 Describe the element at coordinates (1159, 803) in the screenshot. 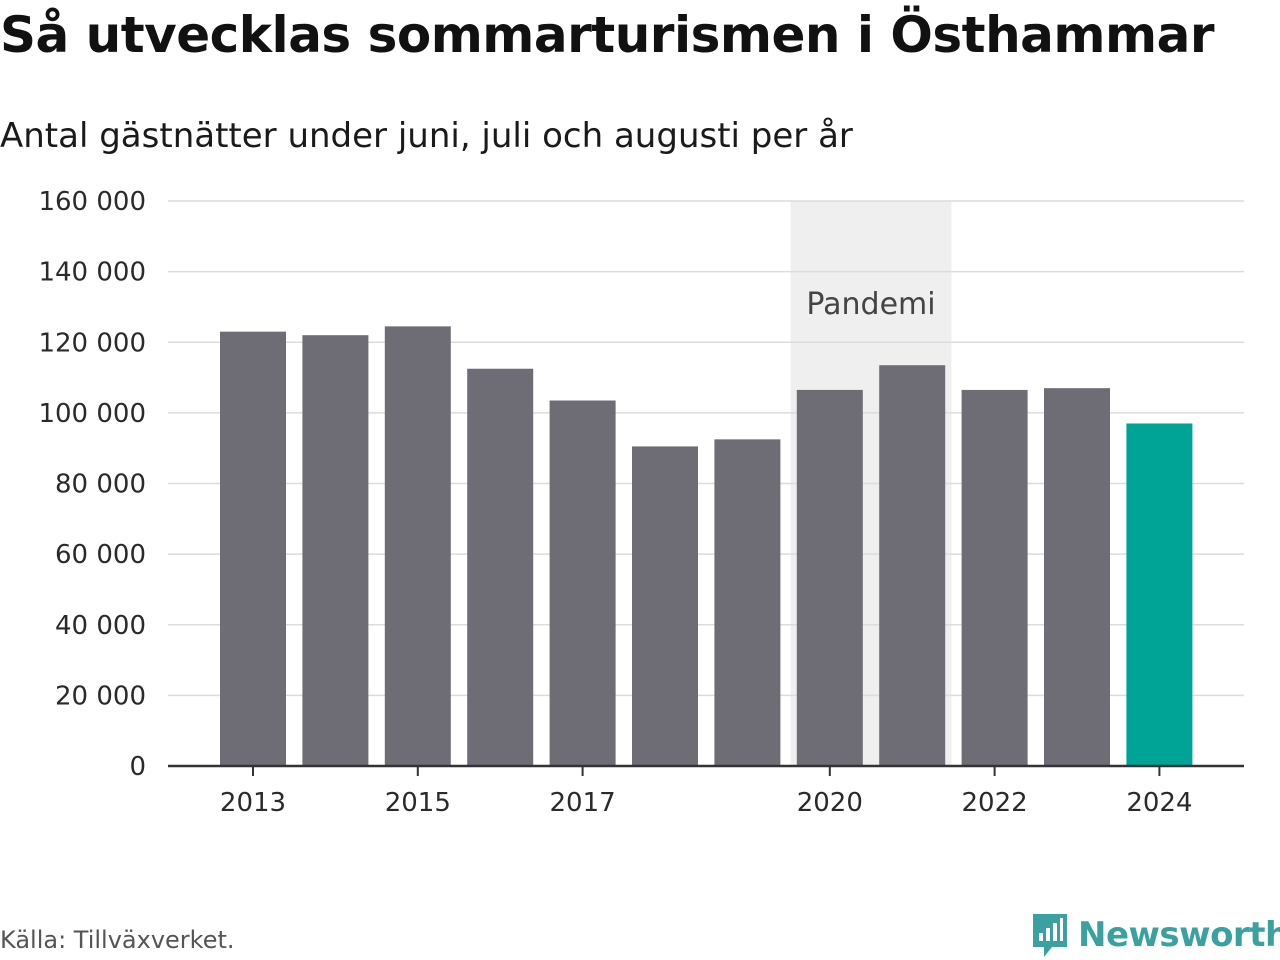

I see `x-tick-label: 2024` at that location.